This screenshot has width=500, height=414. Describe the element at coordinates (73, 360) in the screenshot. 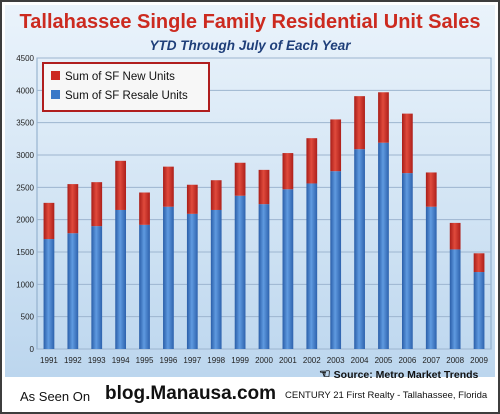

I see `x-tick-label: 1992` at that location.